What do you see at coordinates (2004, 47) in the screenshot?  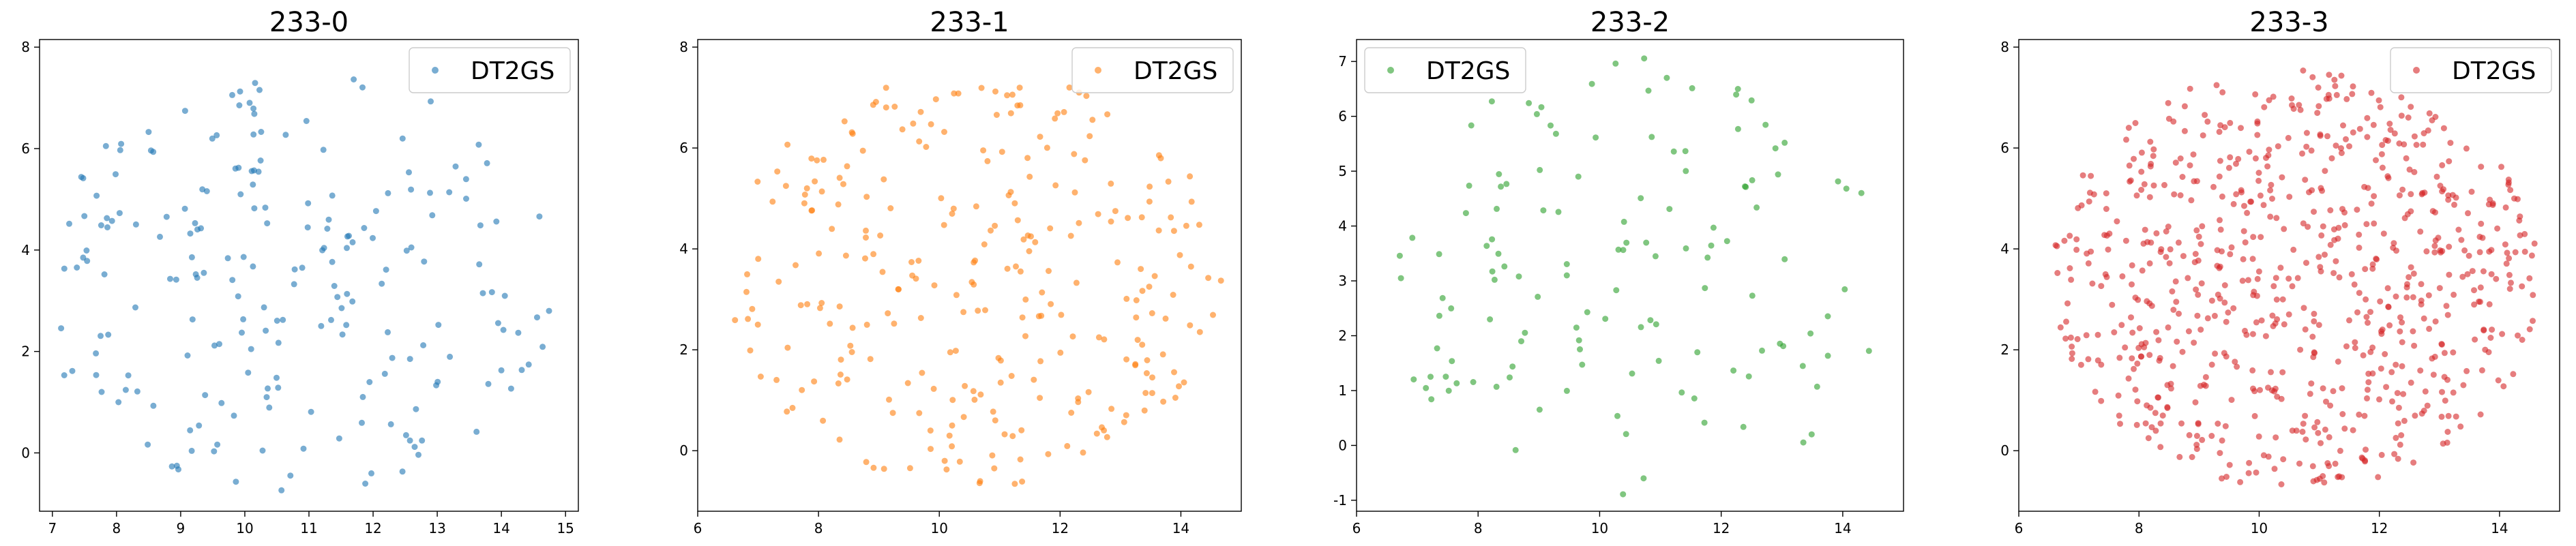 I see `y-tick-label: 8` at bounding box center [2004, 47].